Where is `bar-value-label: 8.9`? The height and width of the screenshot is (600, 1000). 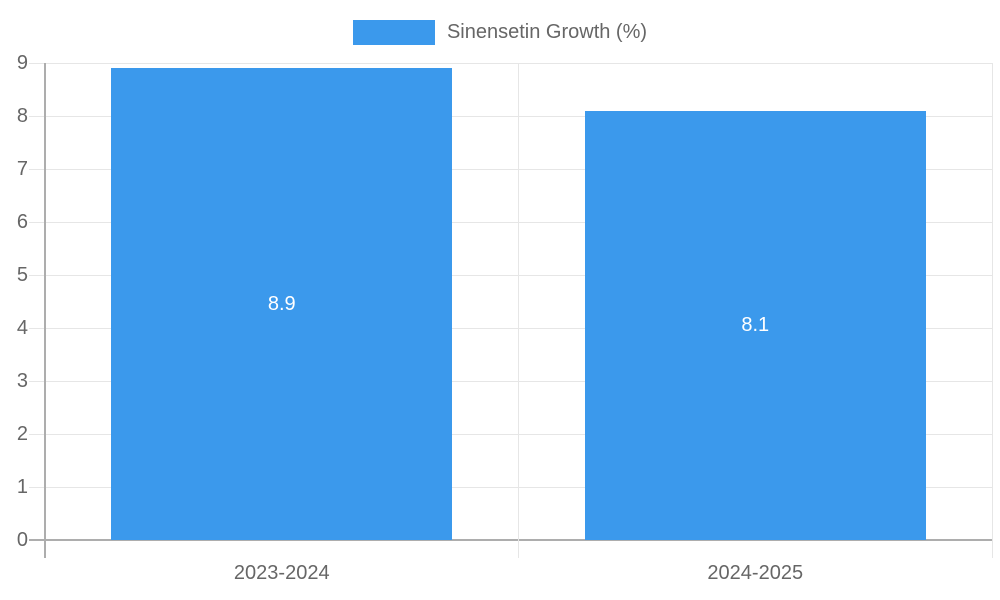
bar-value-label: 8.9 is located at coordinates (281, 304).